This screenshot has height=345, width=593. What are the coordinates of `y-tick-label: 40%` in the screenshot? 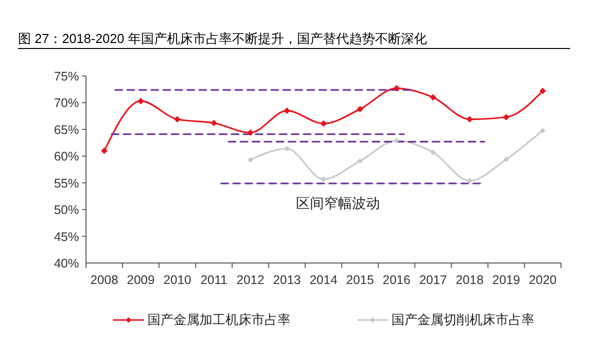 It's located at (66, 263).